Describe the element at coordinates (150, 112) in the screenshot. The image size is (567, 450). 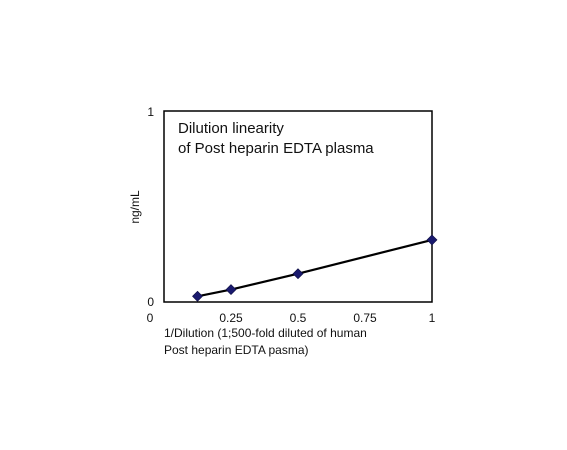
I see `y-tick-label-1: 1` at that location.